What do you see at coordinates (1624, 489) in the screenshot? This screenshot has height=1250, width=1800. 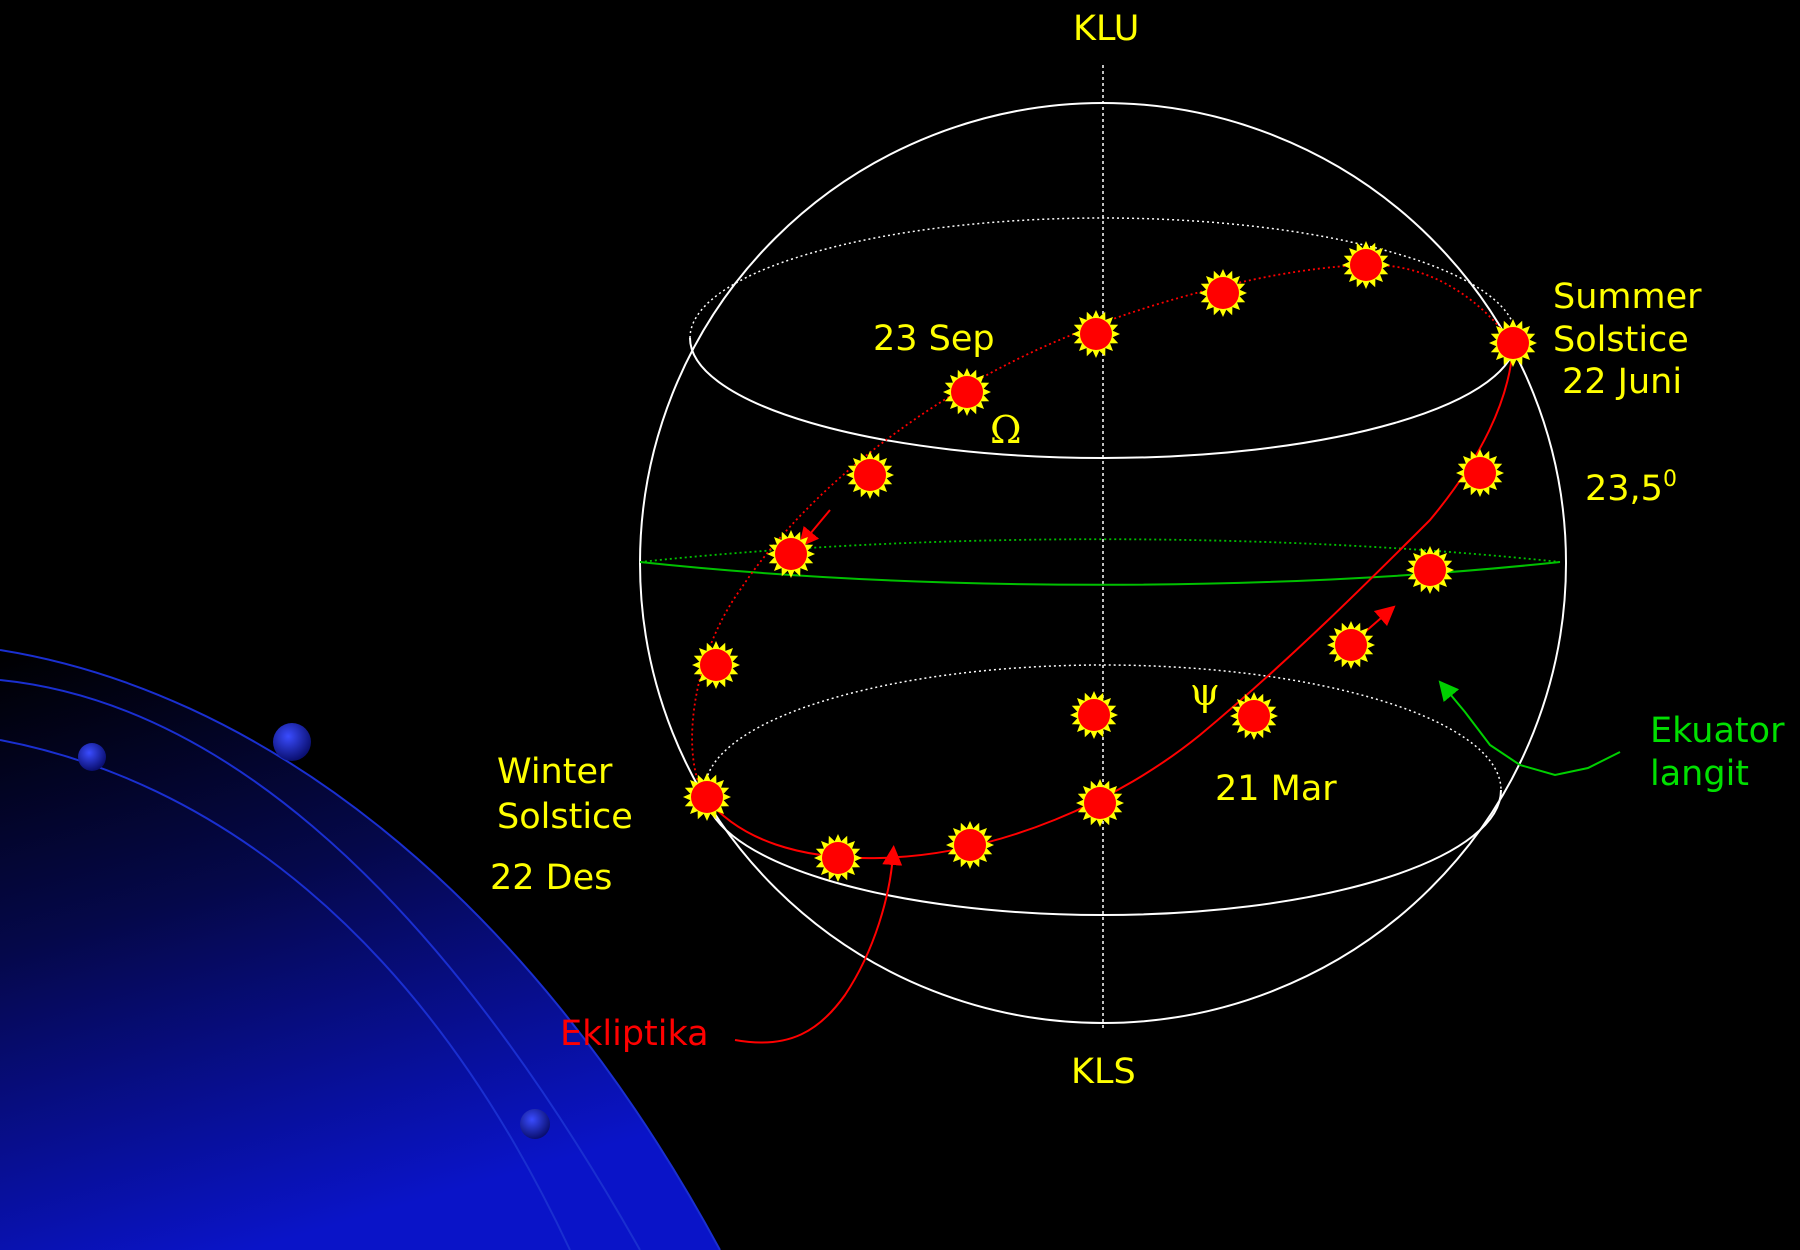 I see `obliquity-value: 23,5` at bounding box center [1624, 489].